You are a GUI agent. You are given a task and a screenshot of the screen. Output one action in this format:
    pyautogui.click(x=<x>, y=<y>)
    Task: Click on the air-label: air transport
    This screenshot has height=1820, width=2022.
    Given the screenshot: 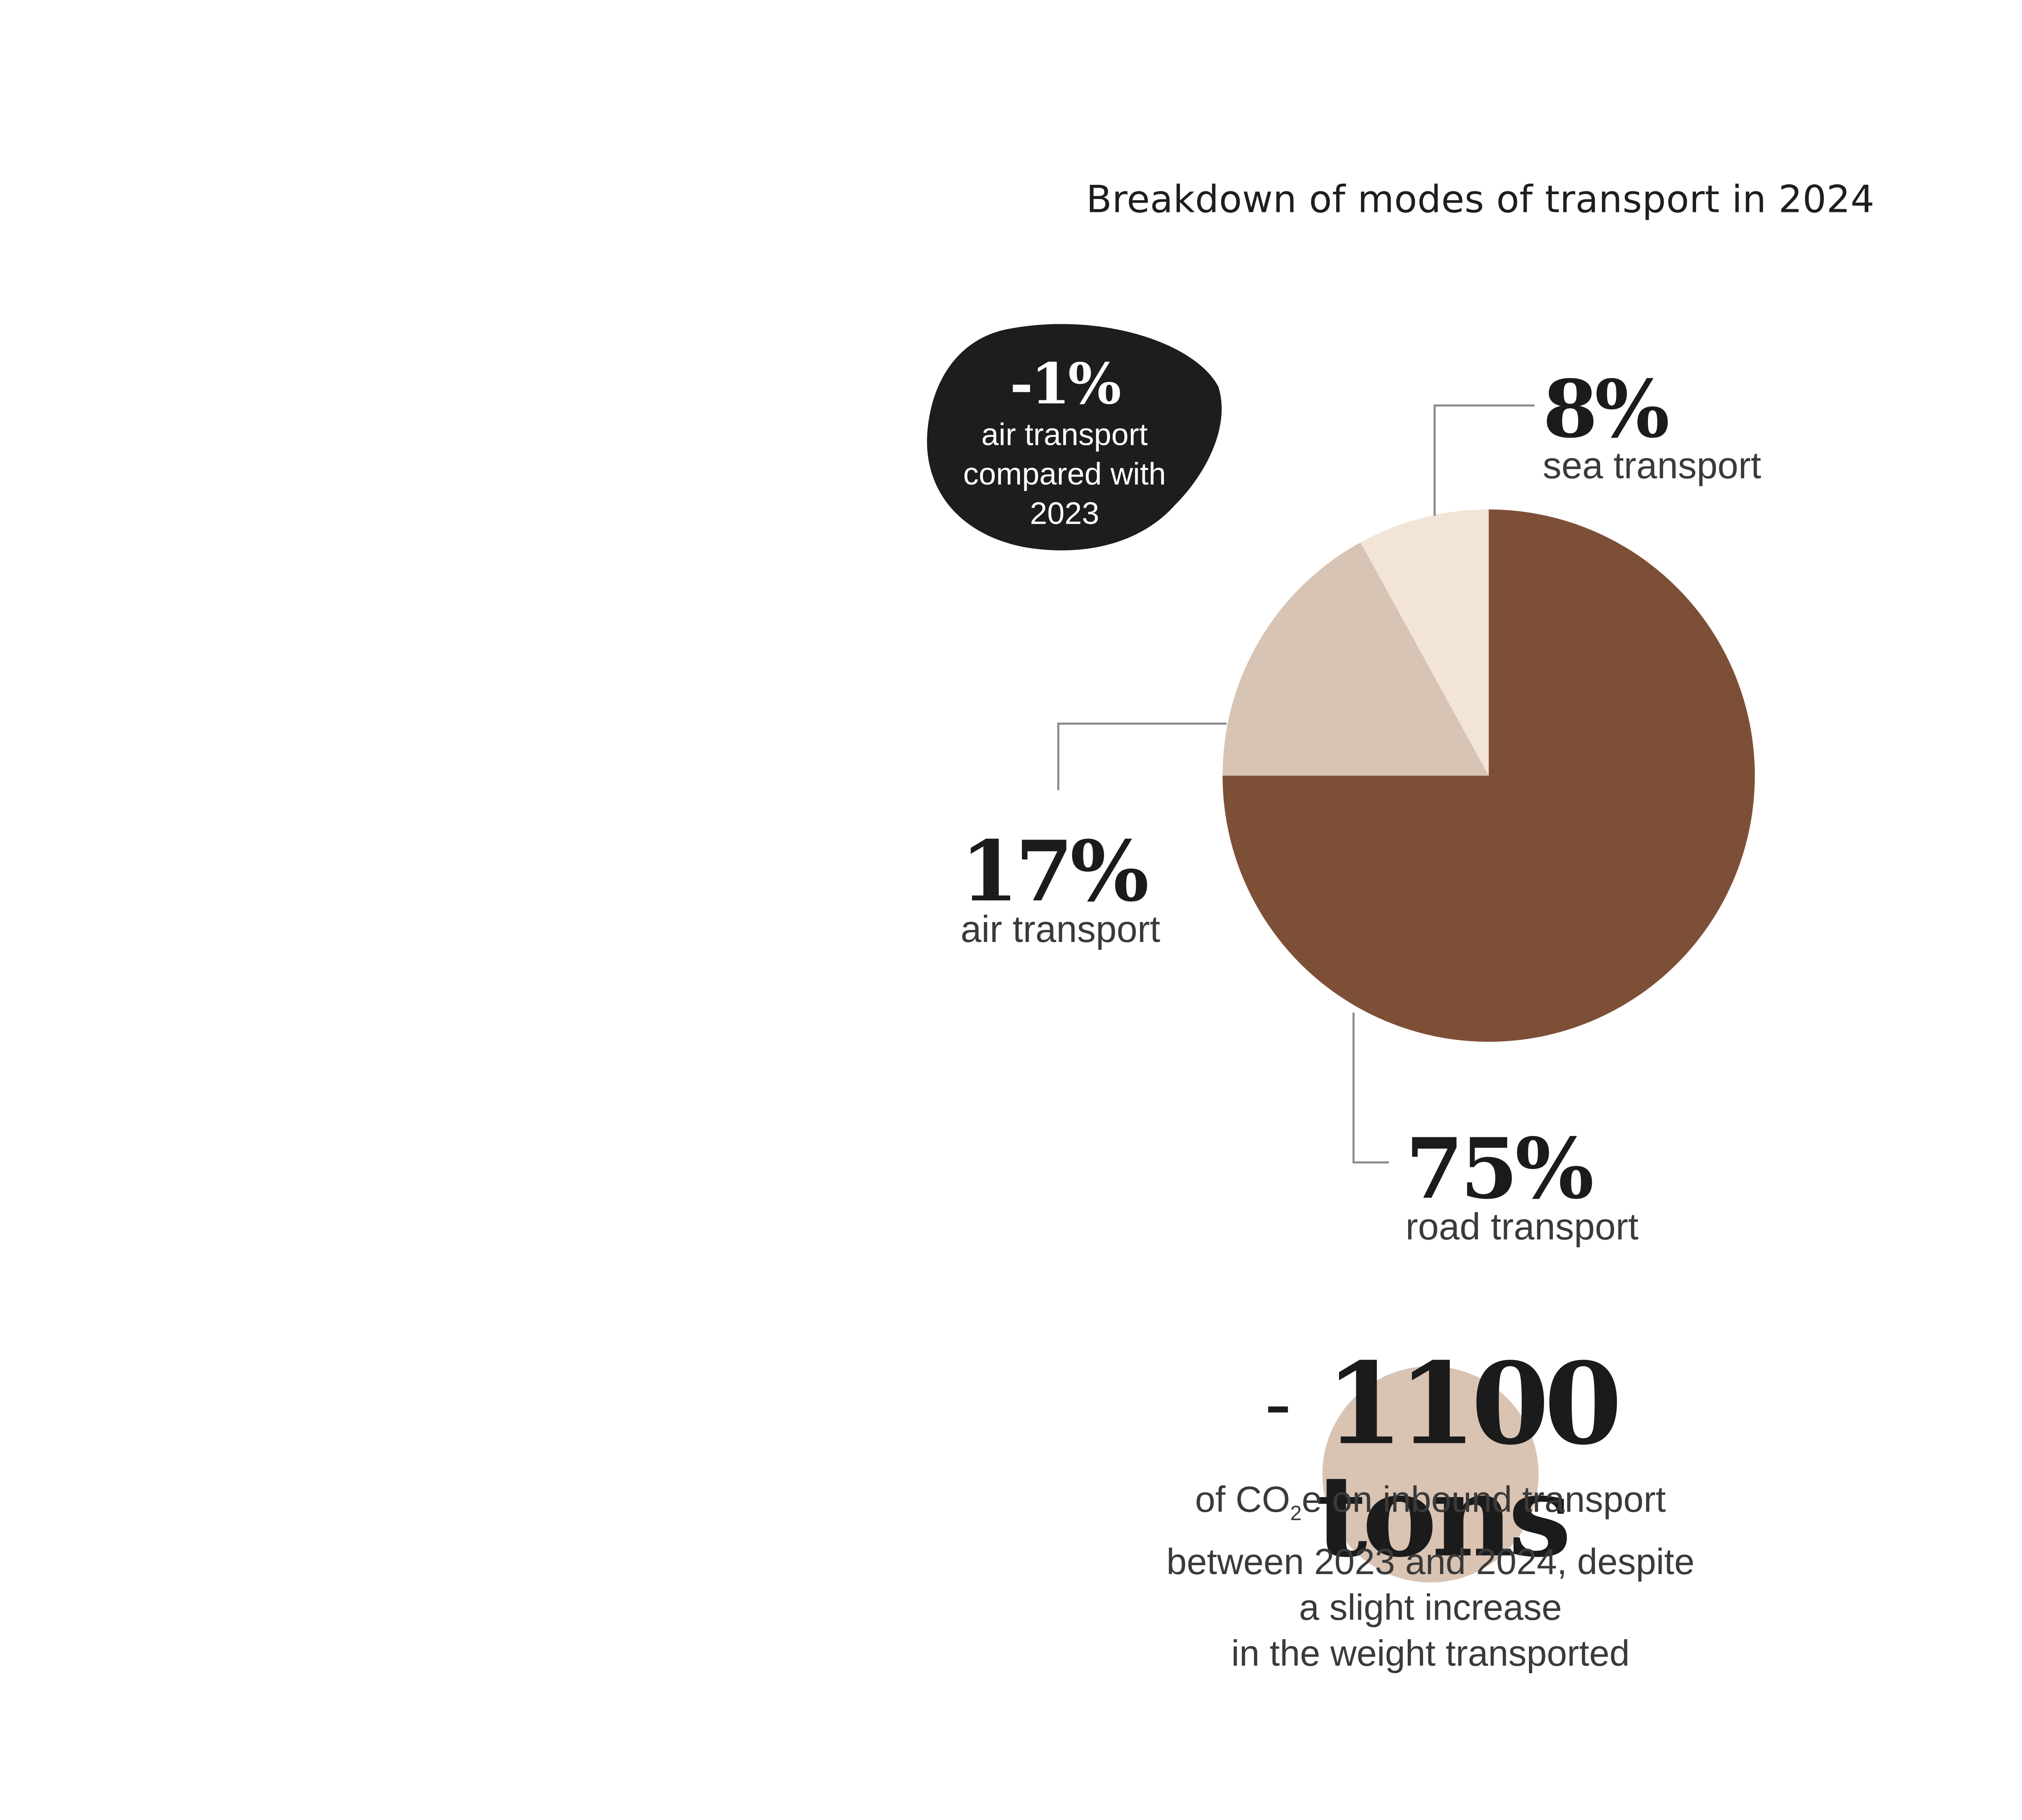 What is the action you would take?
    pyautogui.click(x=1060, y=929)
    